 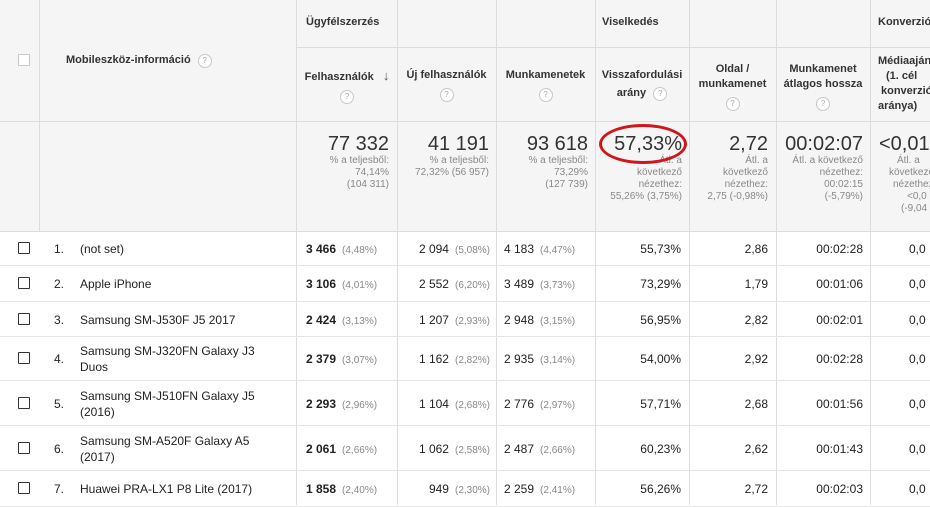 I want to click on group-behavior: Viselkedés, so click(x=630, y=22).